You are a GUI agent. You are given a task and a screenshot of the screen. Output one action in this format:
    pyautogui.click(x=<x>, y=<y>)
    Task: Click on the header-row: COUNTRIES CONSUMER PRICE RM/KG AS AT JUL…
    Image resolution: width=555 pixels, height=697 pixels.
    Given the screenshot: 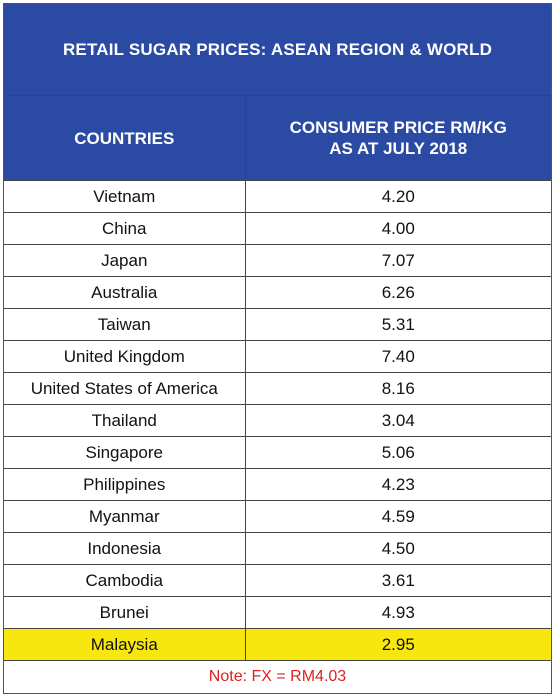 What is the action you would take?
    pyautogui.click(x=277, y=138)
    